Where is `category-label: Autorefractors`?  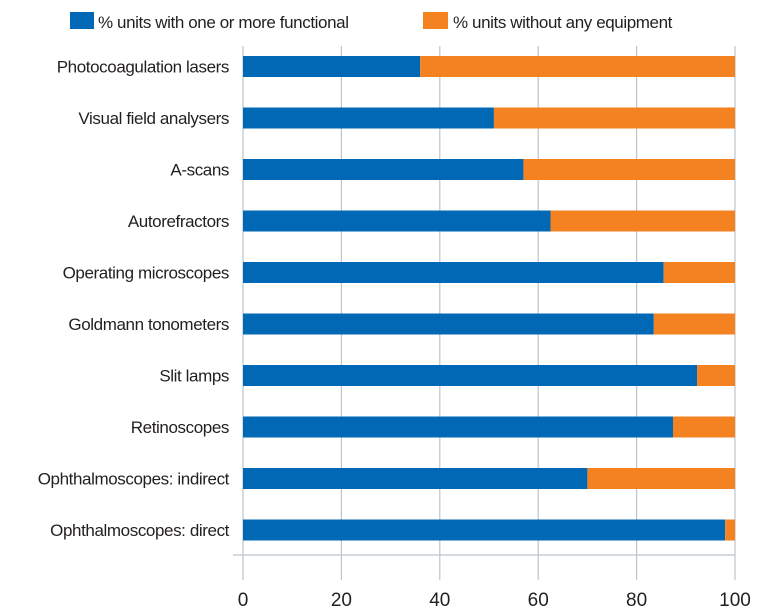
category-label: Autorefractors is located at coordinates (178, 221).